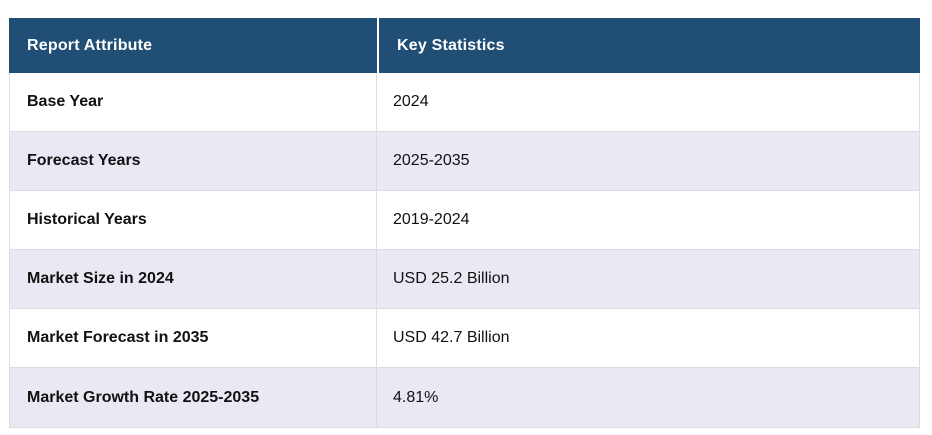  Describe the element at coordinates (193, 102) in the screenshot. I see `attribute-cell: Base Year` at that location.